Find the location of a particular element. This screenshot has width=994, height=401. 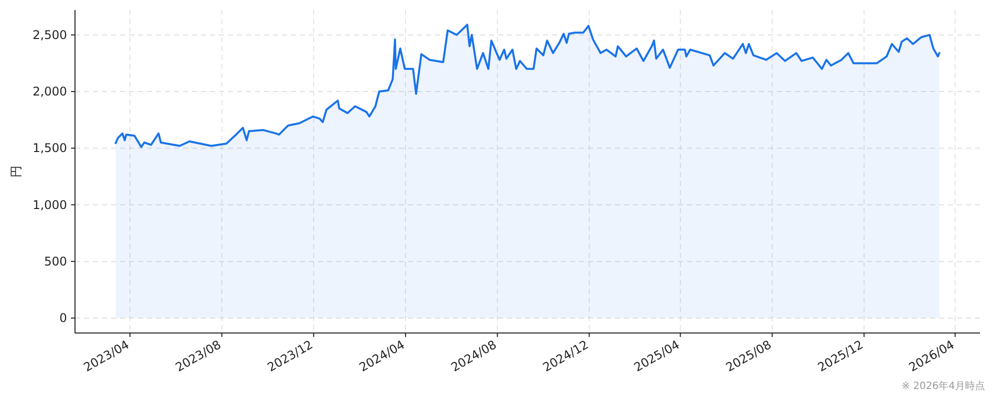

y-tick-label: 1,500 is located at coordinates (49, 148).